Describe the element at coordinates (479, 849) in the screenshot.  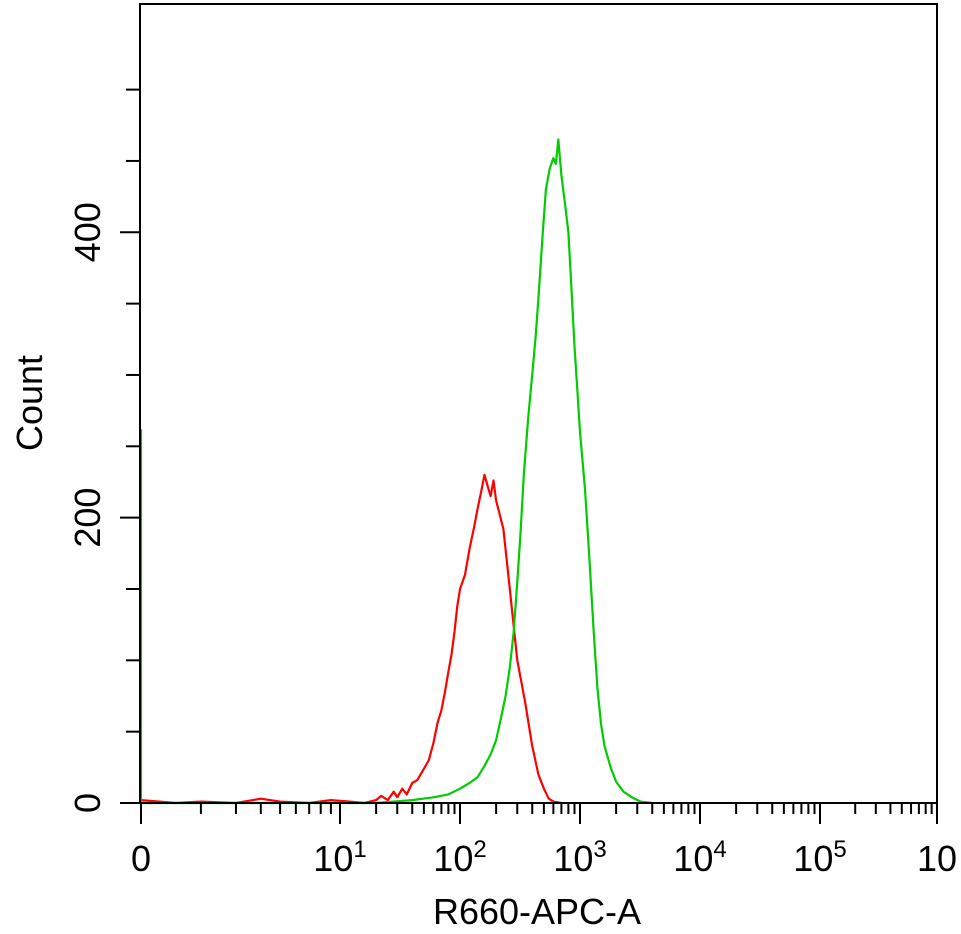
I see `x-tick-exponent: 2` at that location.